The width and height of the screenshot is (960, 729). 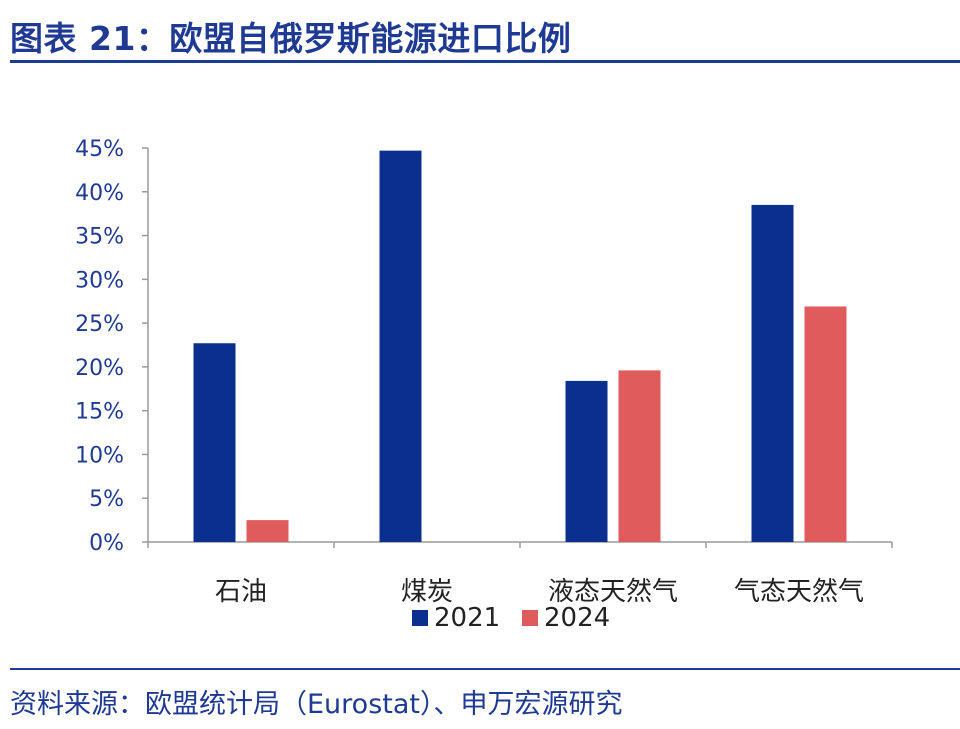 I want to click on footer-rule, so click(x=485, y=669).